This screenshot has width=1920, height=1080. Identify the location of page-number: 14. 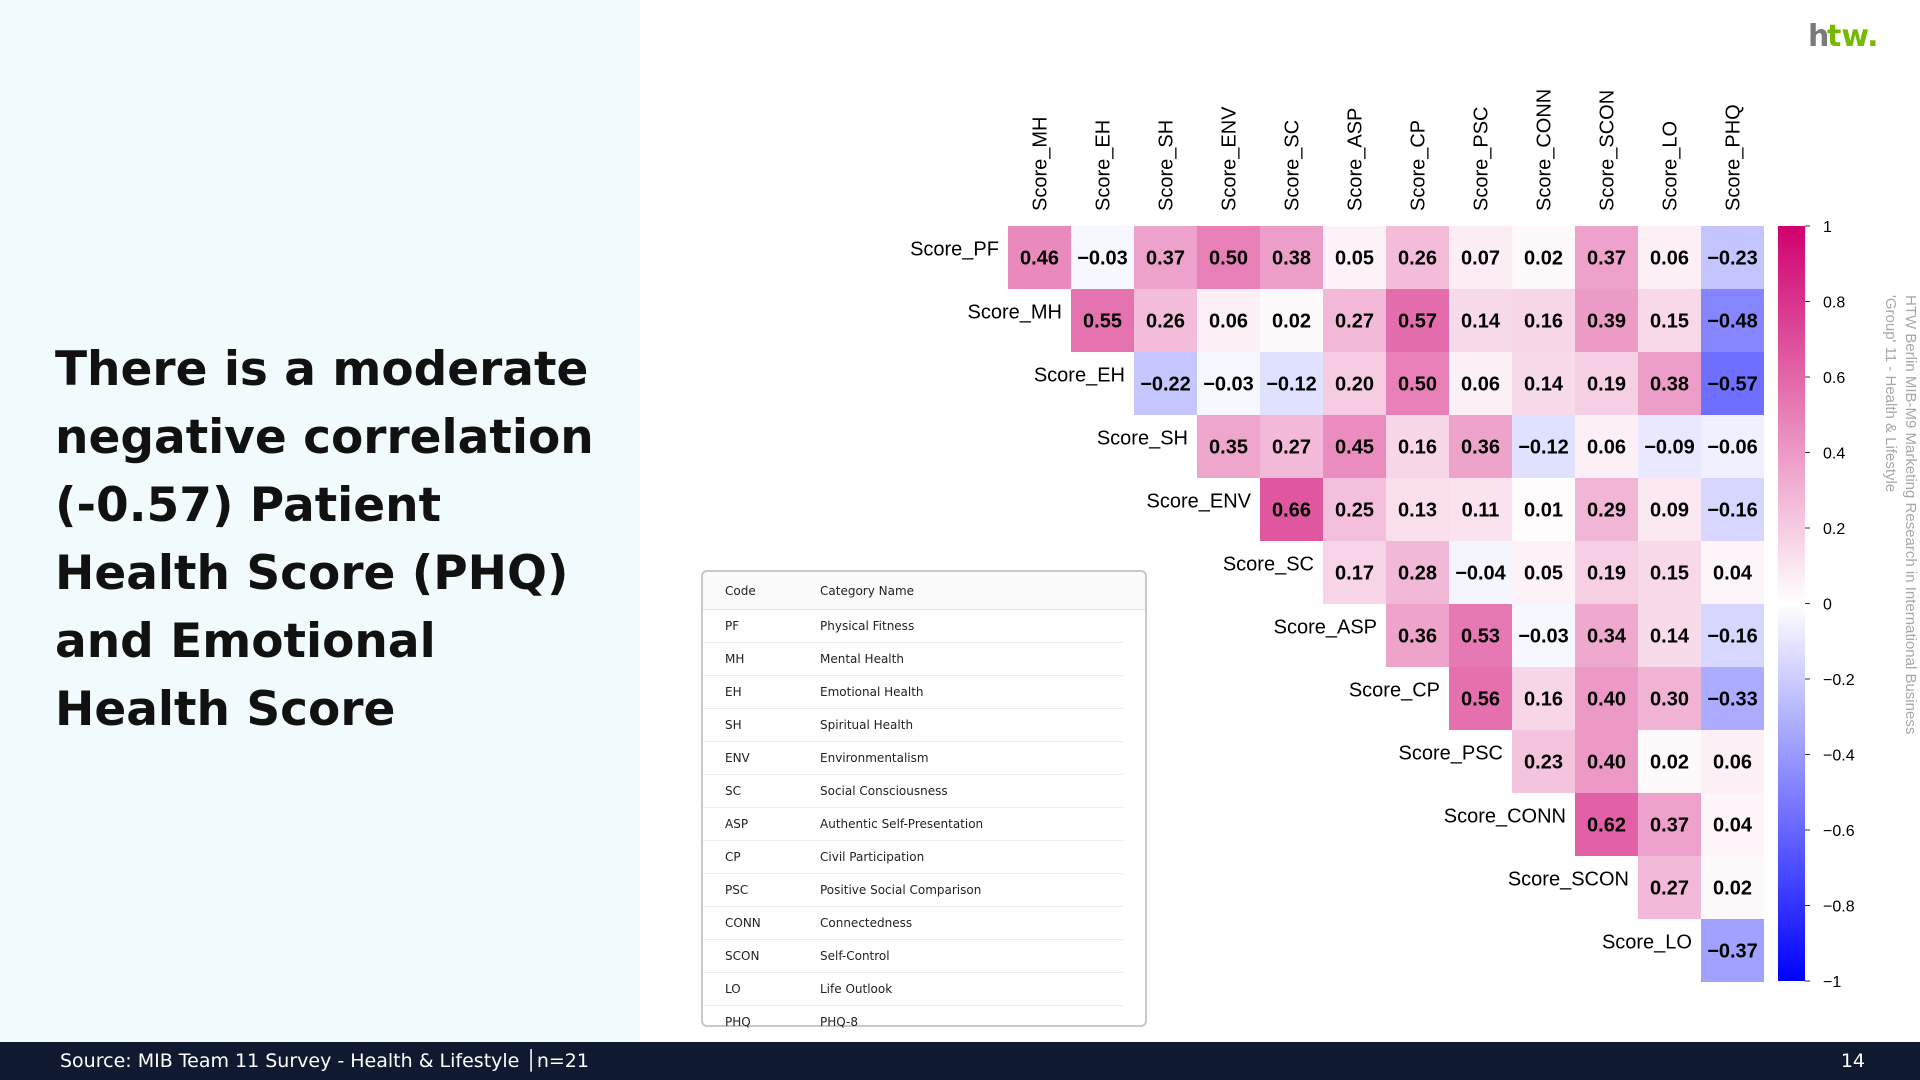
(1852, 1061).